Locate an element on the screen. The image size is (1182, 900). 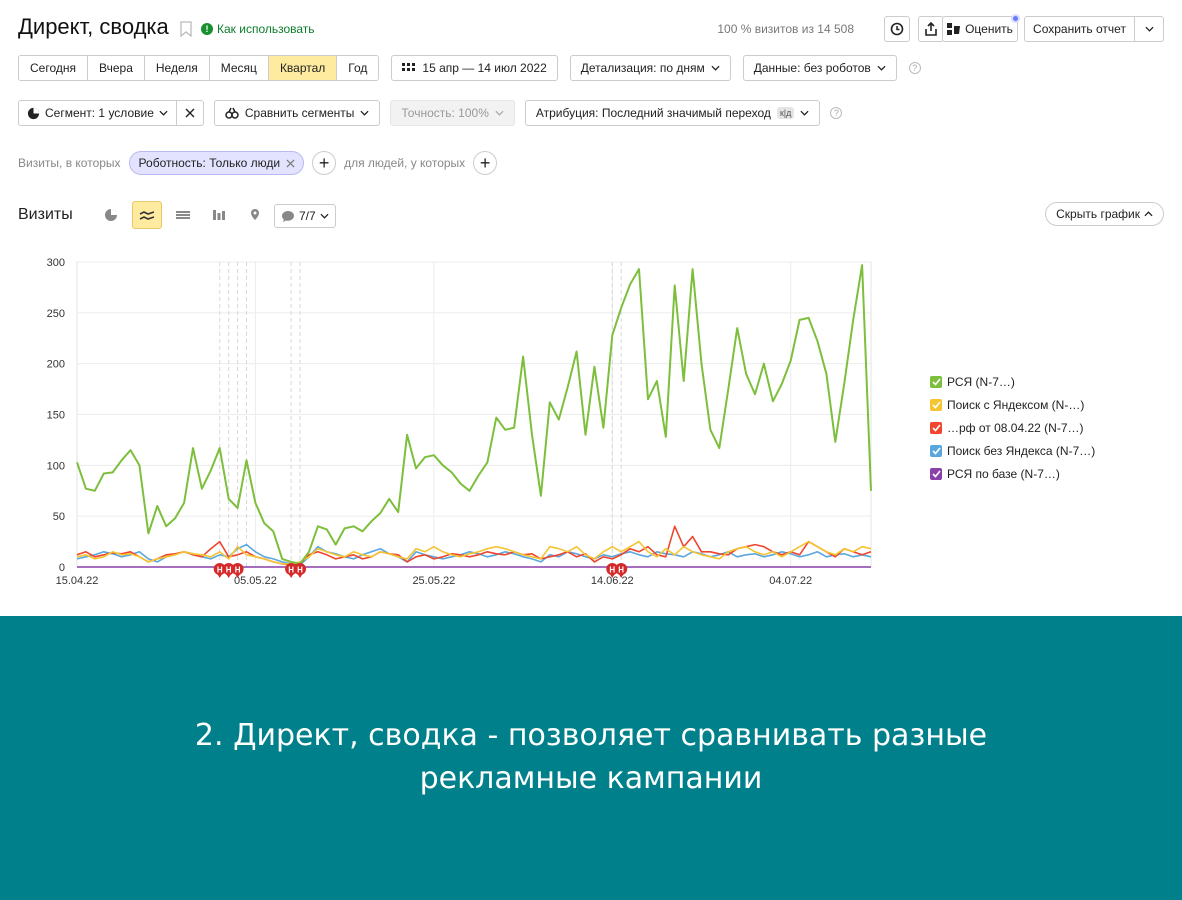
filter-chip-label: Роботность: Только люди is located at coordinates (209, 163).